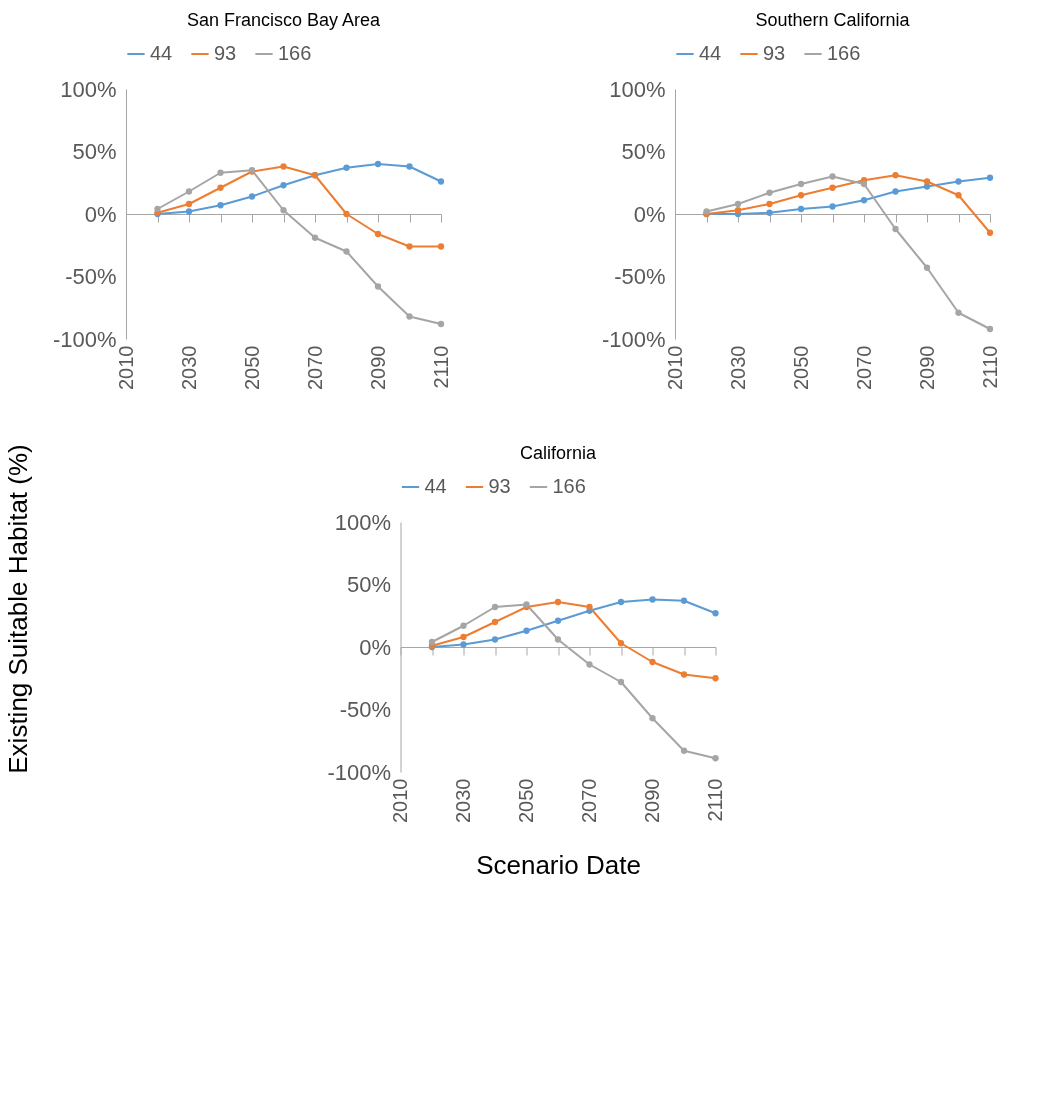 This screenshot has height=1099, width=1055. What do you see at coordinates (558, 864) in the screenshot?
I see `x-axis-title: Scenario Date` at bounding box center [558, 864].